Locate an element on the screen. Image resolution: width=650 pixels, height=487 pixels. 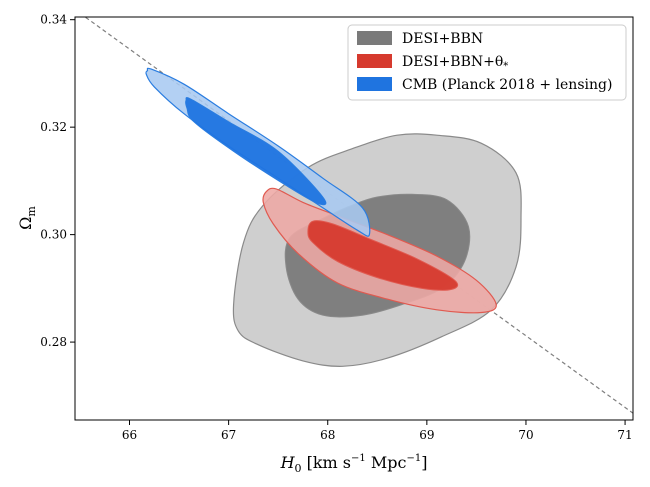
legend-item-desi-bbn: DESI+BBN is located at coordinates (420, 39).